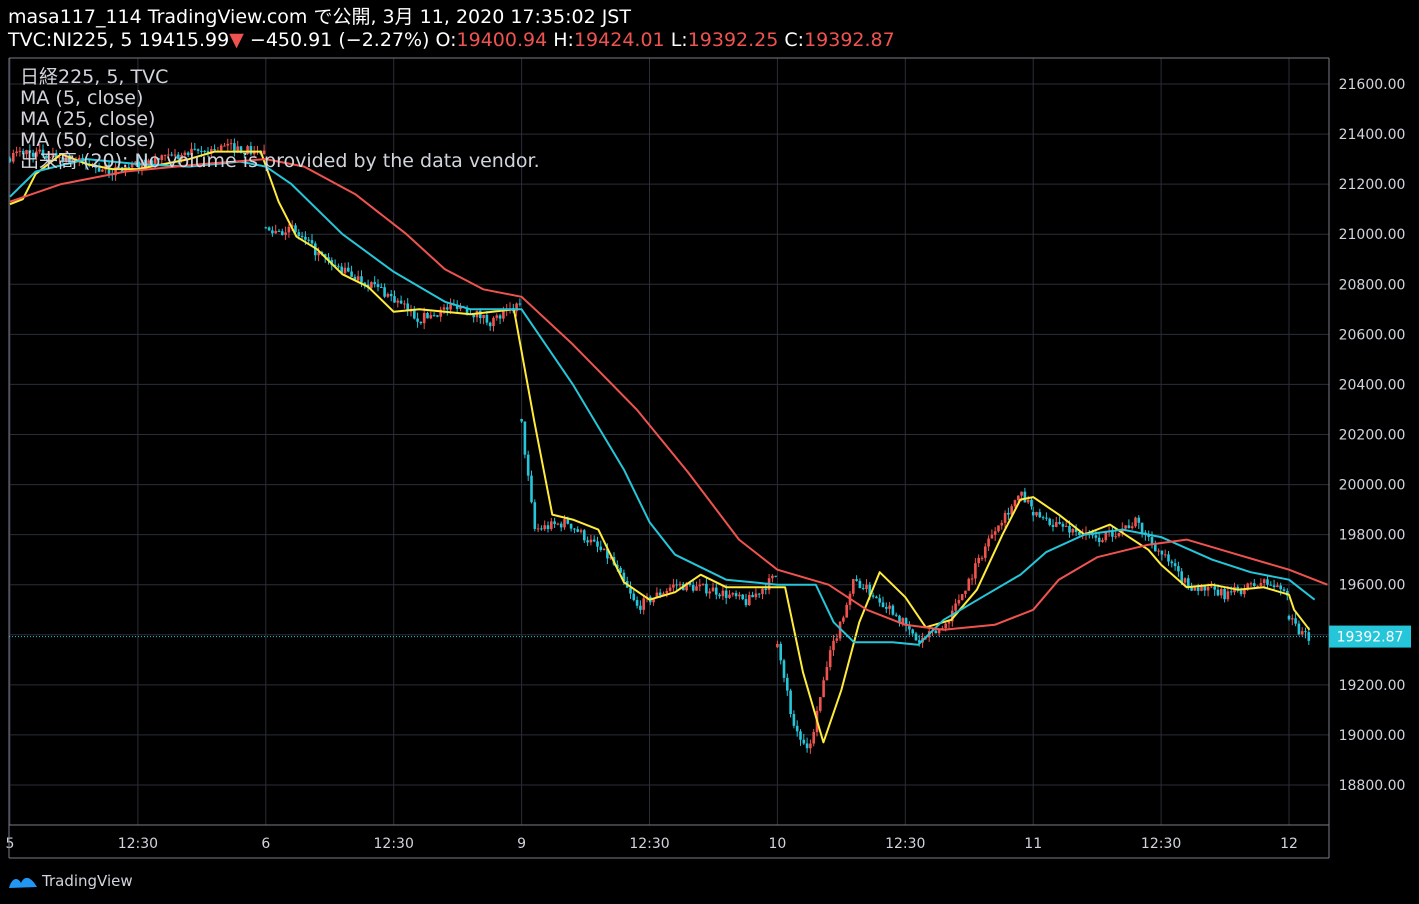 The height and width of the screenshot is (904, 1419). Describe the element at coordinates (88, 119) in the screenshot. I see `legend-ma25: MA (25, close)` at that location.